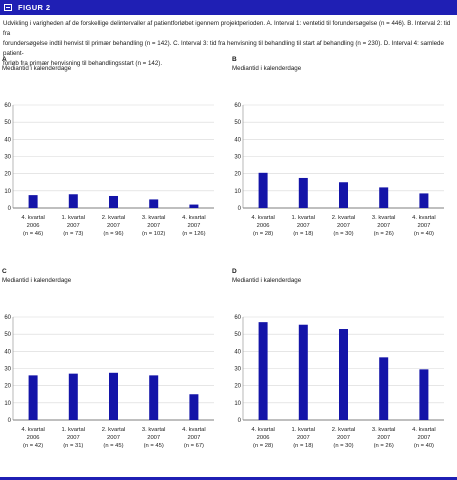 This screenshot has height=480, width=457. Describe the element at coordinates (33, 234) in the screenshot. I see `x-tick-label: (n = 46)` at that location.